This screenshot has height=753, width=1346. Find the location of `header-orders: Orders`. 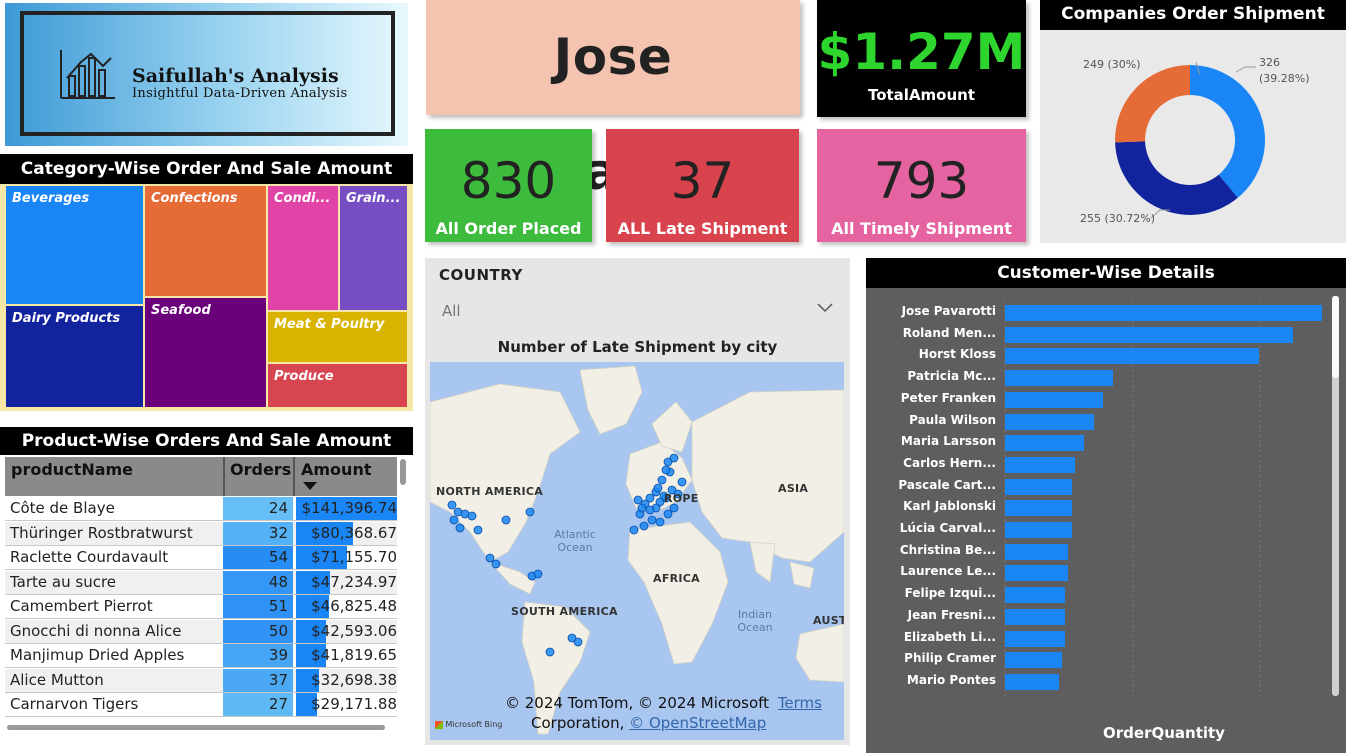

header-orders: Orders is located at coordinates (258, 476).